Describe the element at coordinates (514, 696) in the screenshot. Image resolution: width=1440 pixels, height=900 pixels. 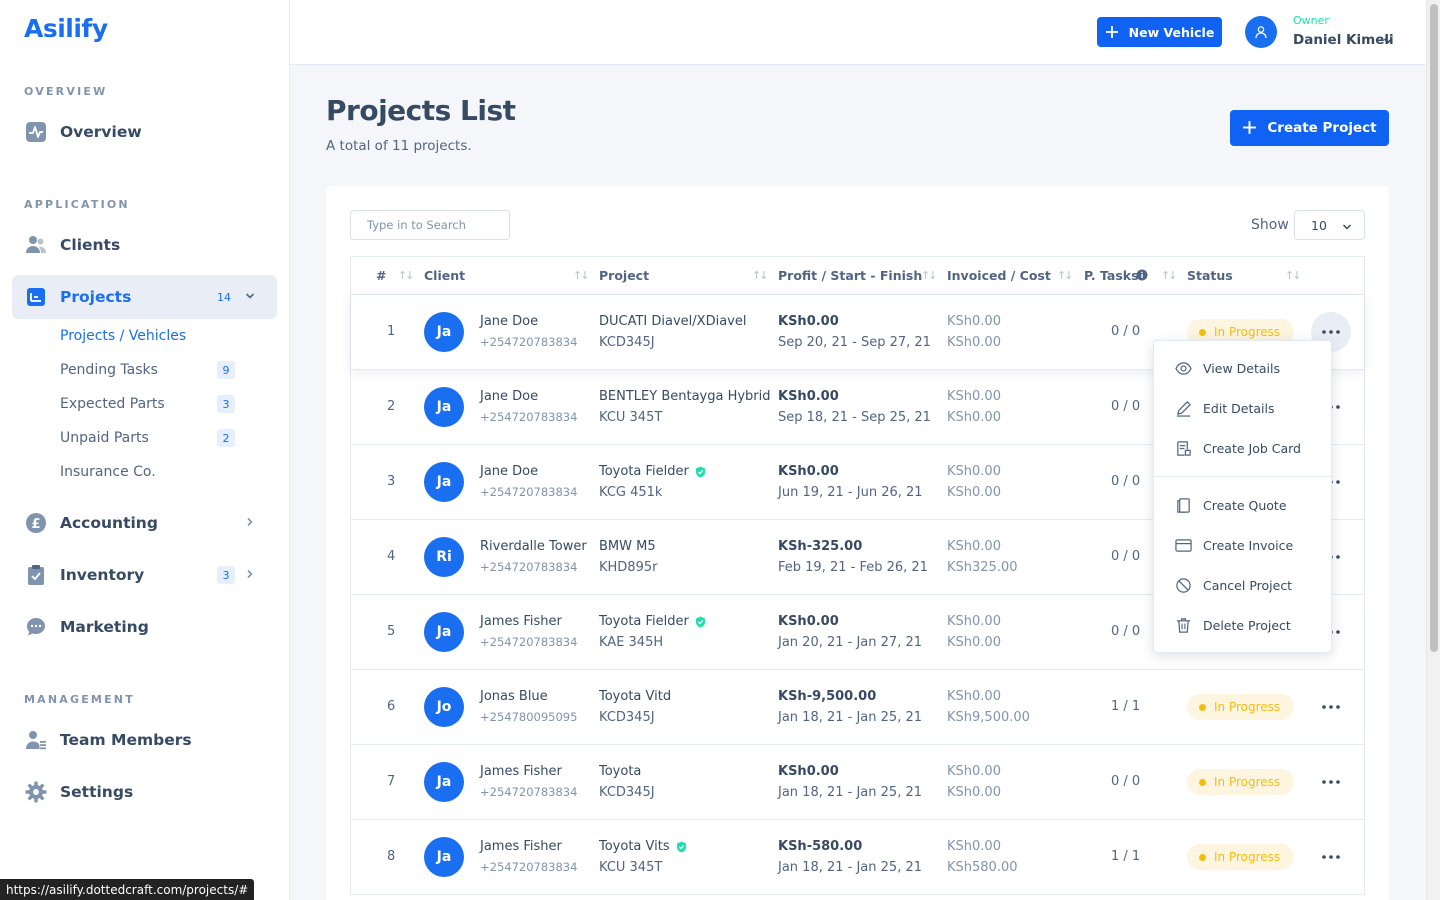
I see `client-name: Jonas Blue` at that location.